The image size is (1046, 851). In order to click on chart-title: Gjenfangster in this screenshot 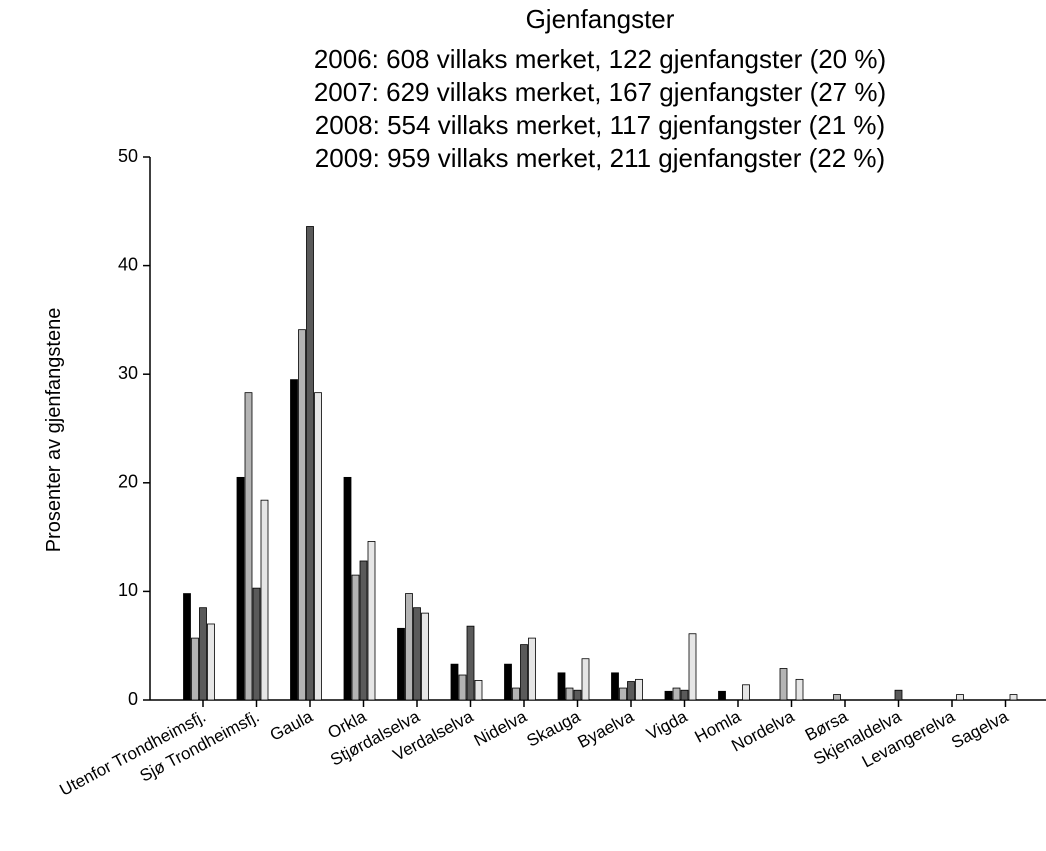, I will do `click(600, 19)`.